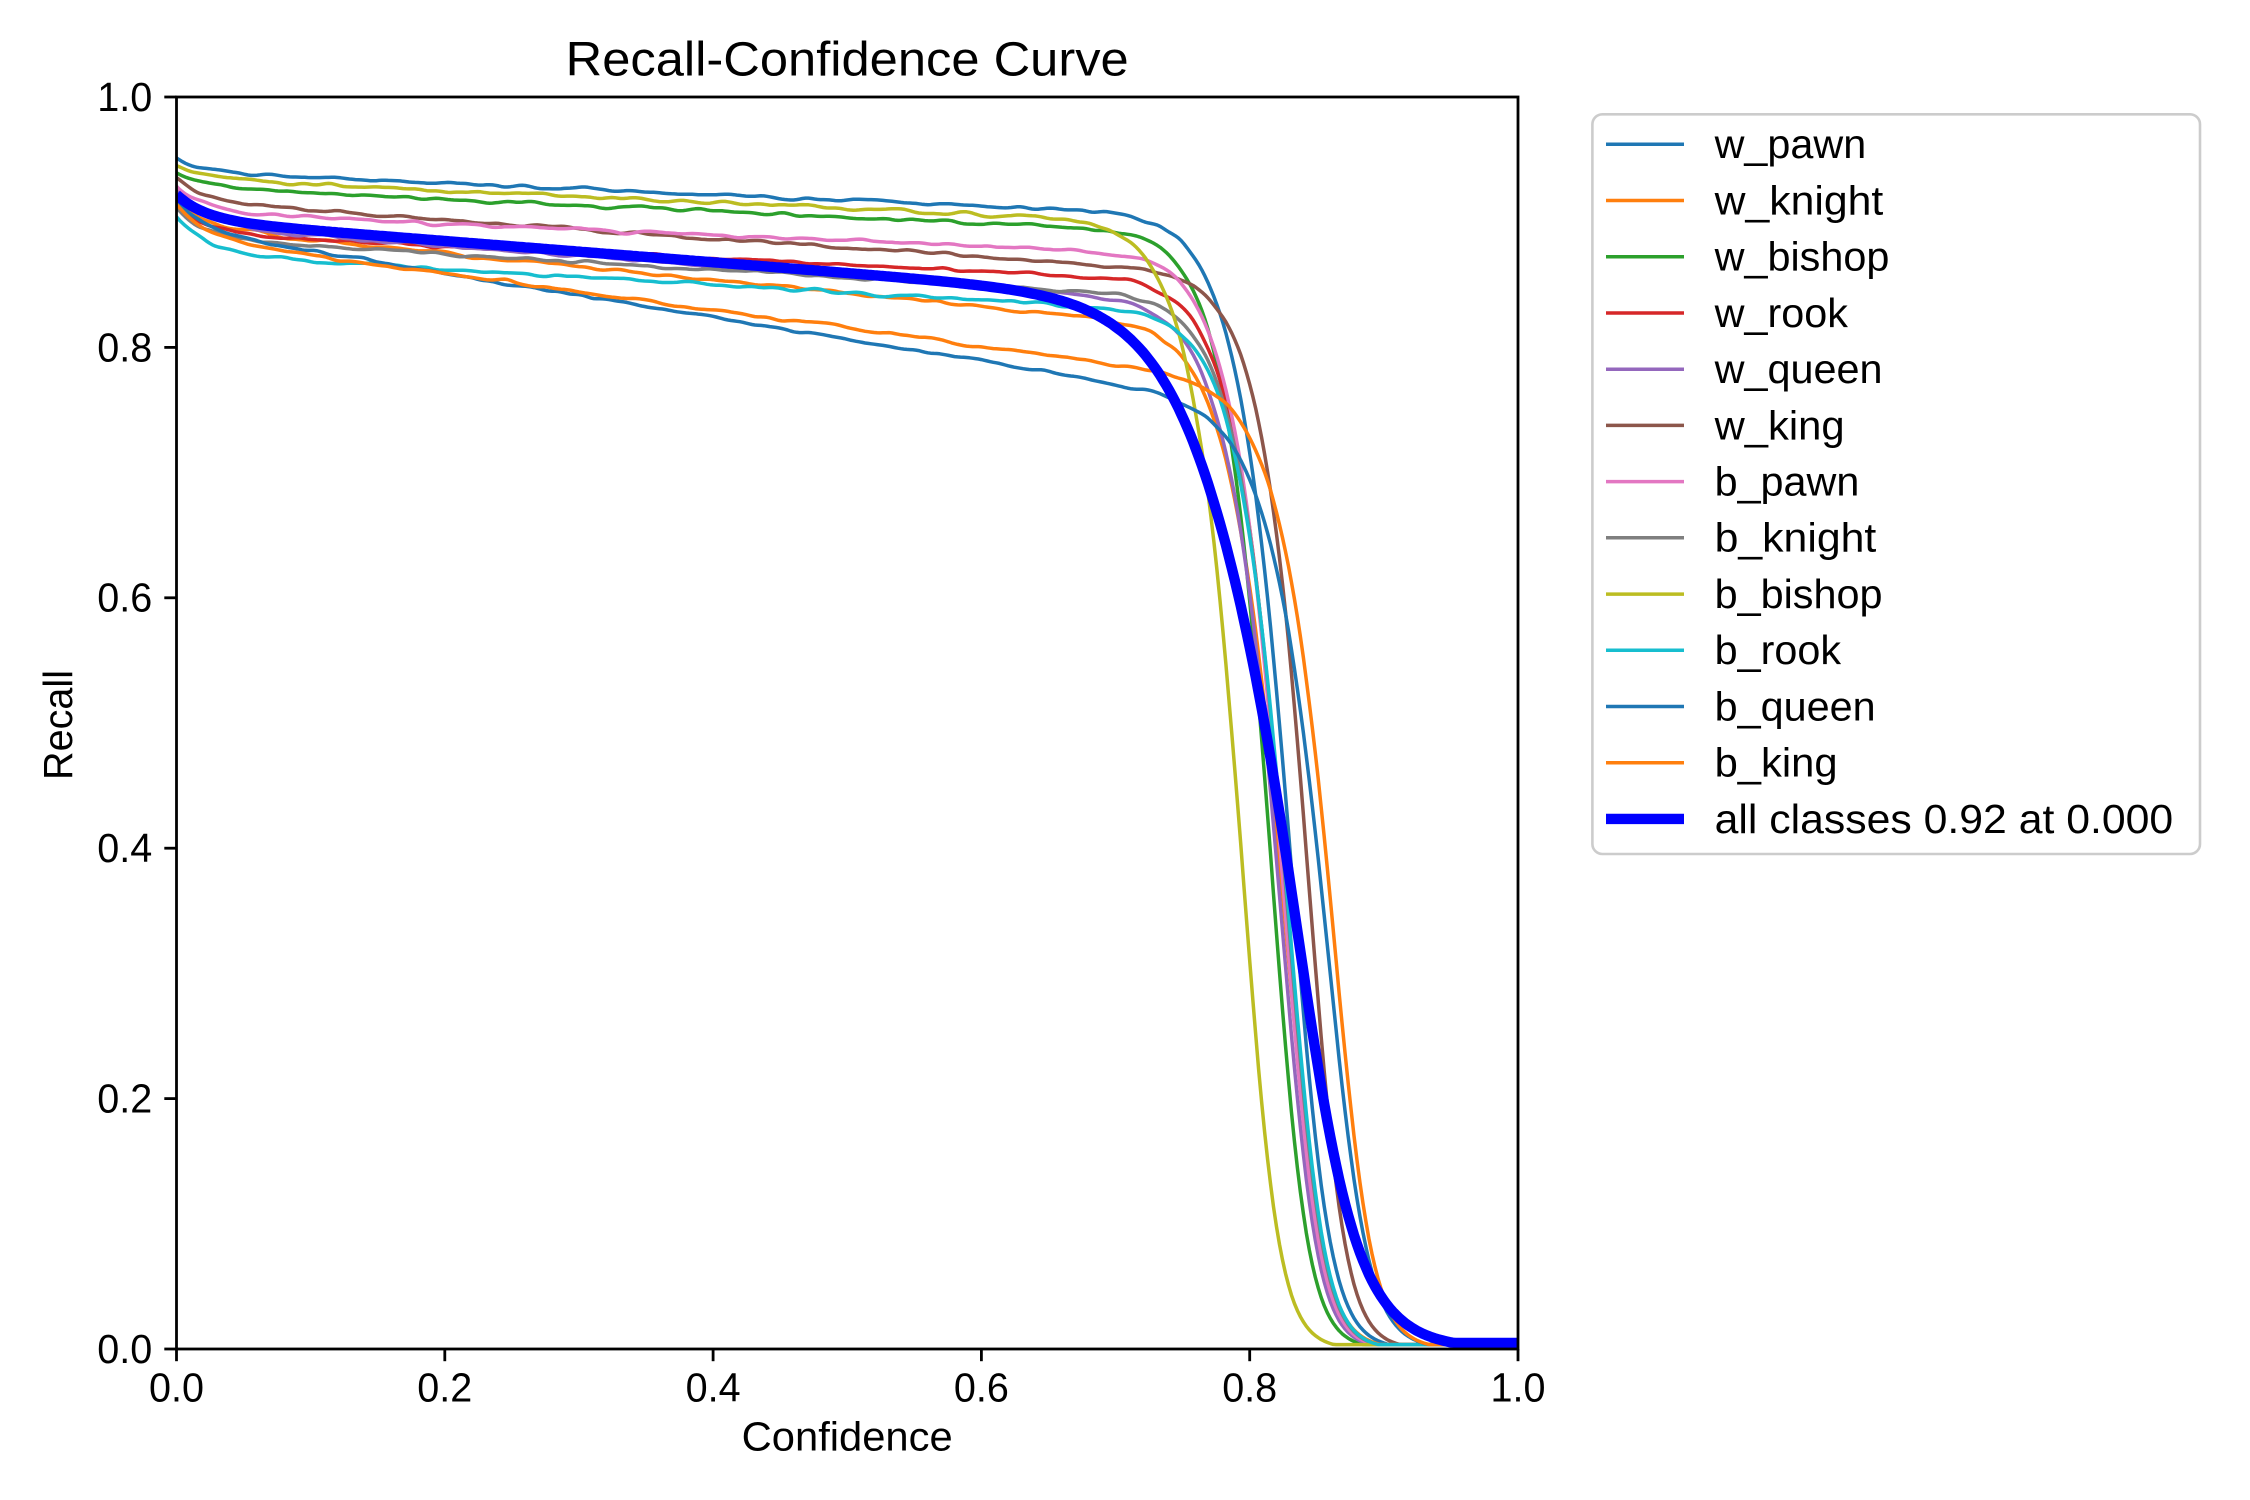  What do you see at coordinates (1796, 538) in the screenshot?
I see `svg-text: b_knight` at bounding box center [1796, 538].